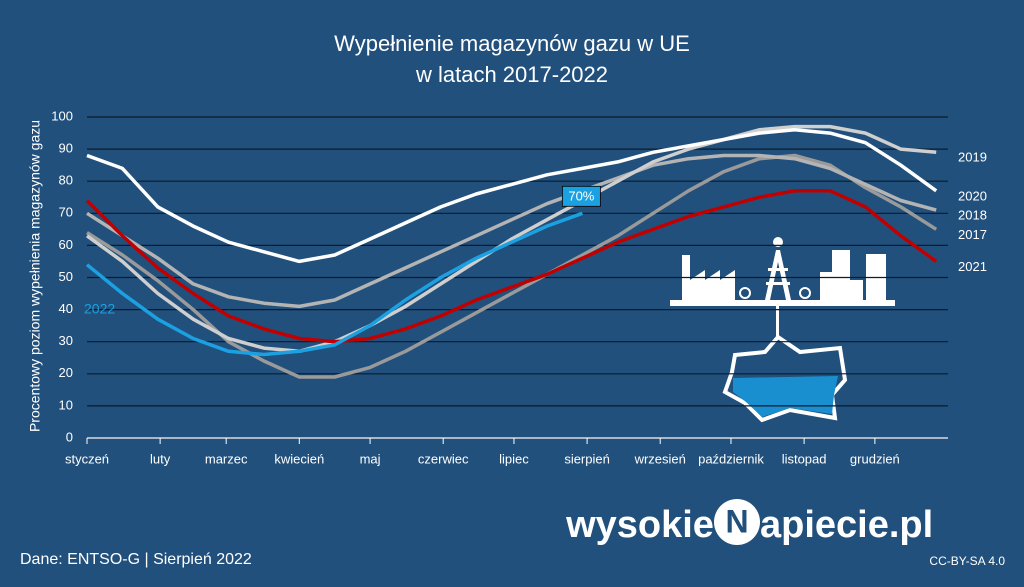  I want to click on y-tick-label: 20, so click(66, 372).